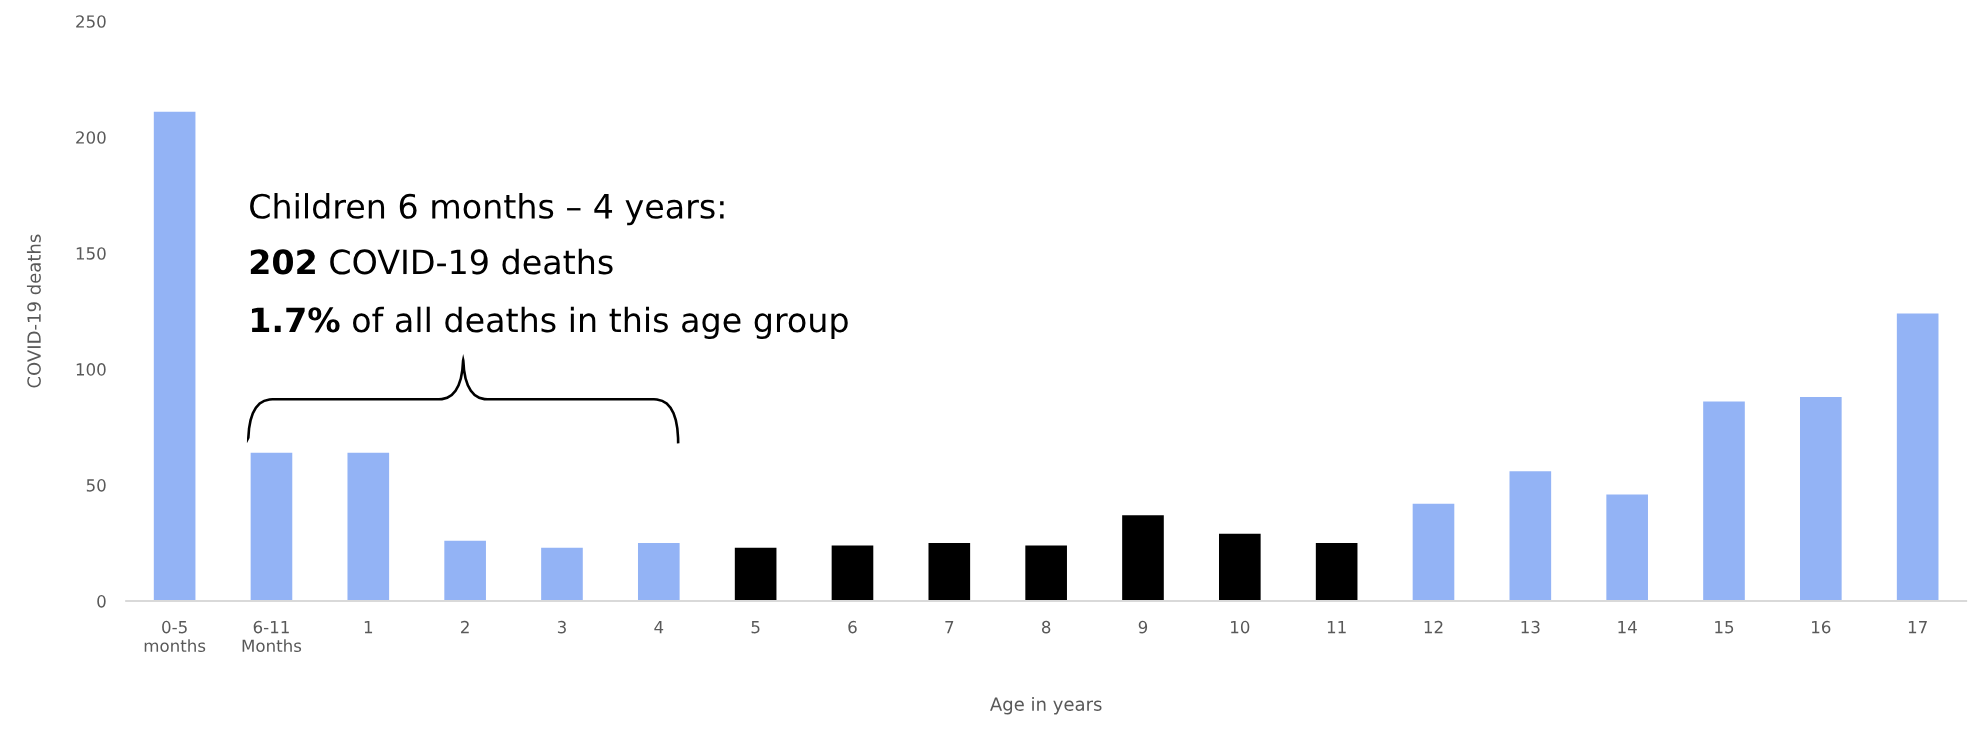 The image size is (1972, 733). I want to click on x-tick-label: 9, so click(1143, 627).